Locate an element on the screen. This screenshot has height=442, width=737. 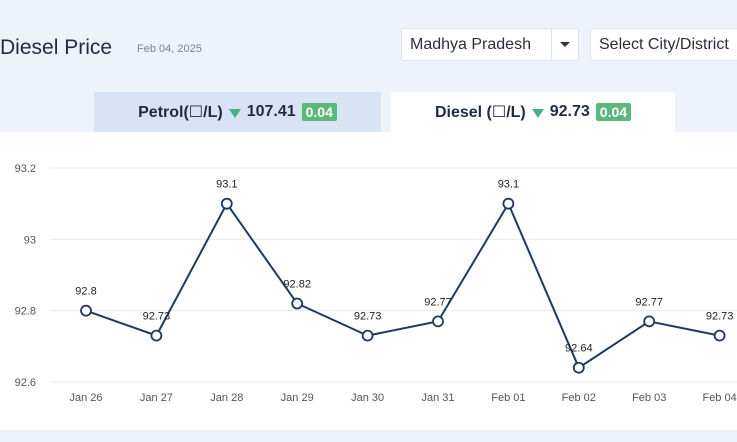
y-tick-label: 93 is located at coordinates (30, 240).